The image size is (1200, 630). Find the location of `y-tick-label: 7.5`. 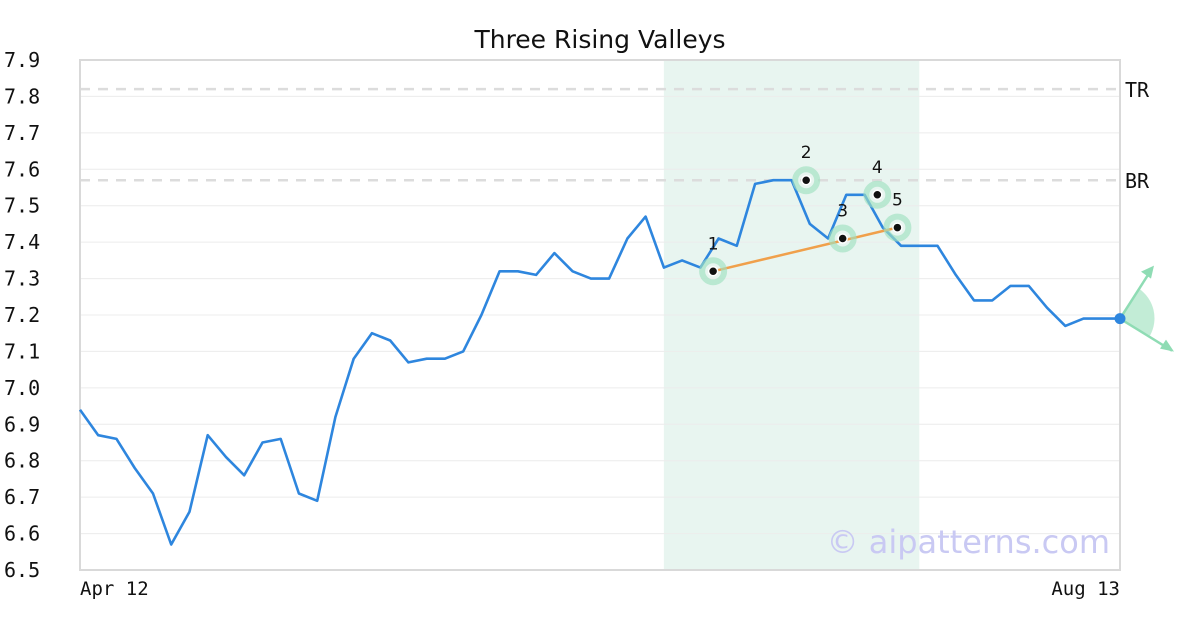

y-tick-label: 7.5 is located at coordinates (22, 206).